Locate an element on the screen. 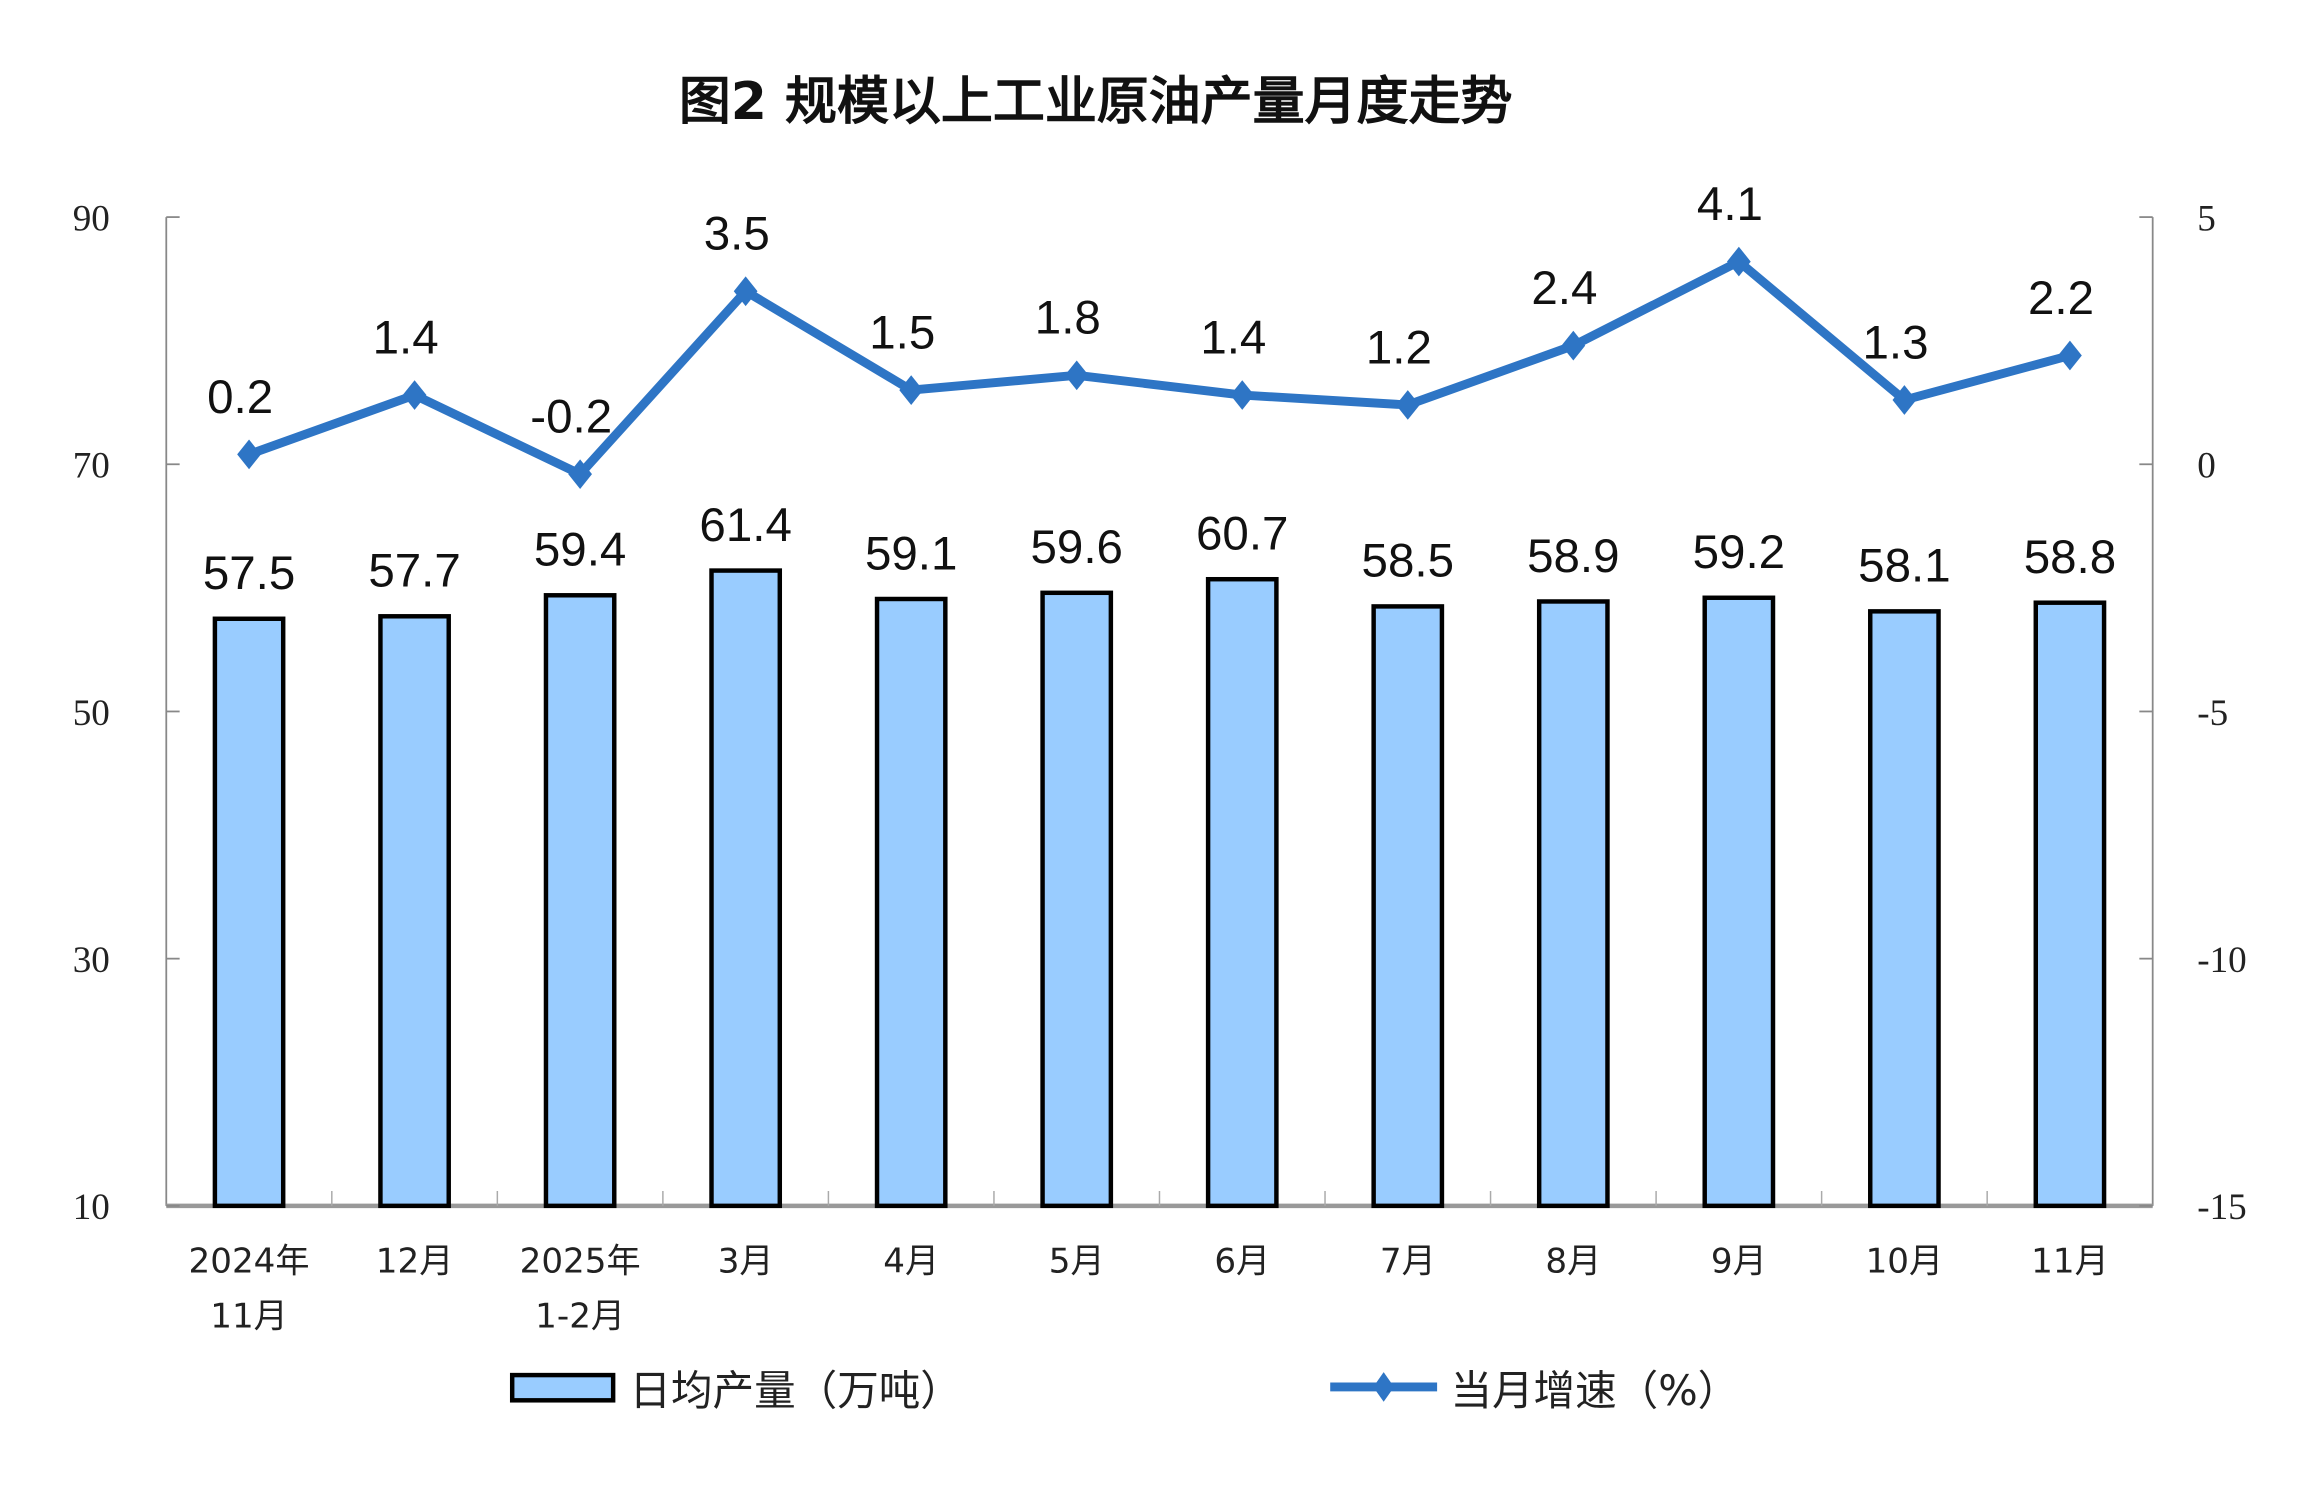  left-tick-label: 10 is located at coordinates (91, 1207).